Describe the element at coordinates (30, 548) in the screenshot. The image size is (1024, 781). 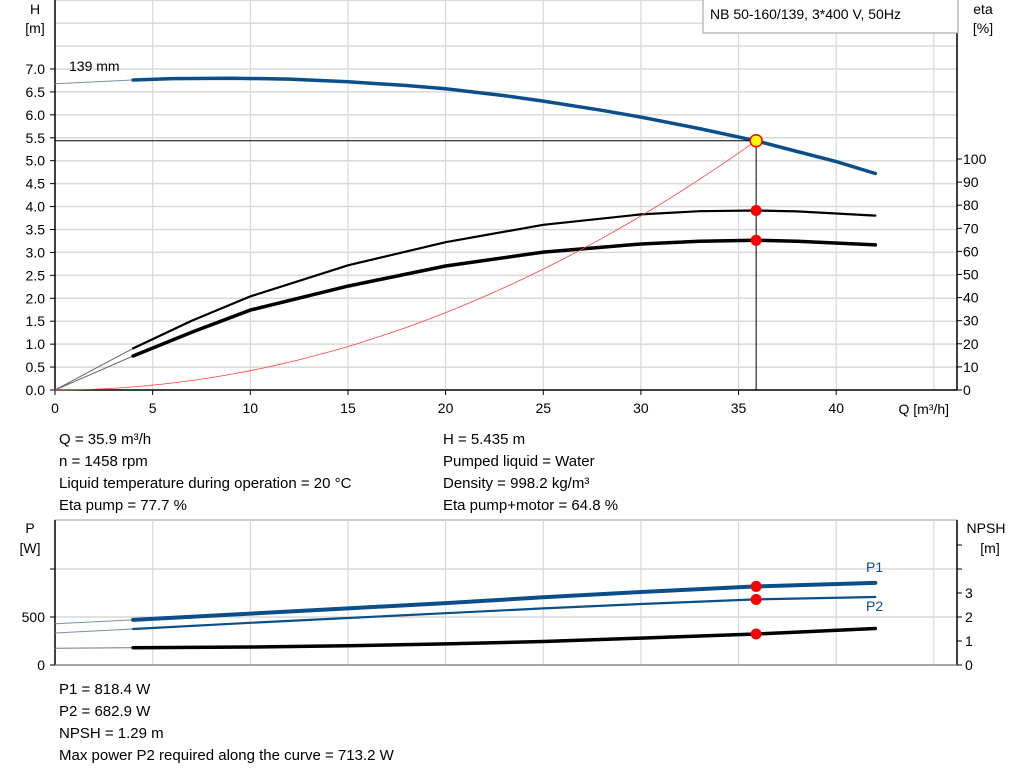
I see `p-axis-unit: [W]` at that location.